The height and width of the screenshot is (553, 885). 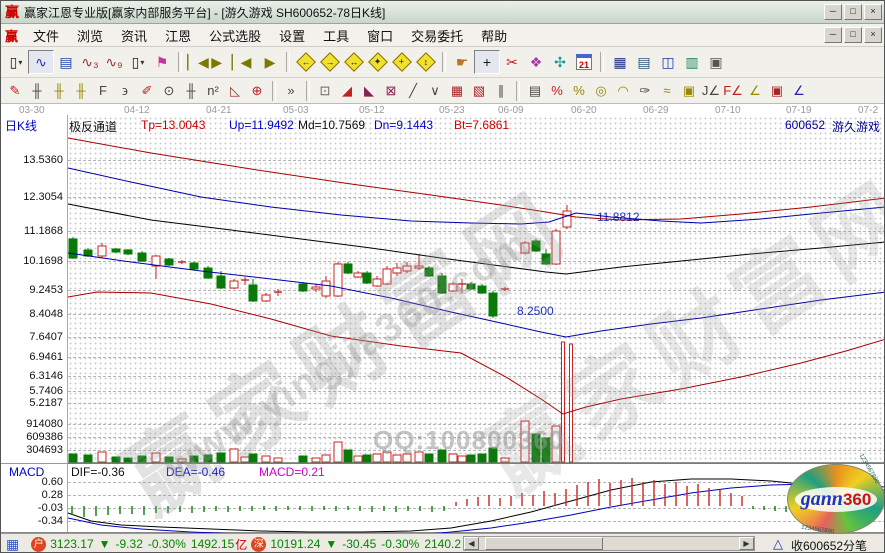 What do you see at coordinates (482, 289) in the screenshot?
I see `candle-body-down` at bounding box center [482, 289].